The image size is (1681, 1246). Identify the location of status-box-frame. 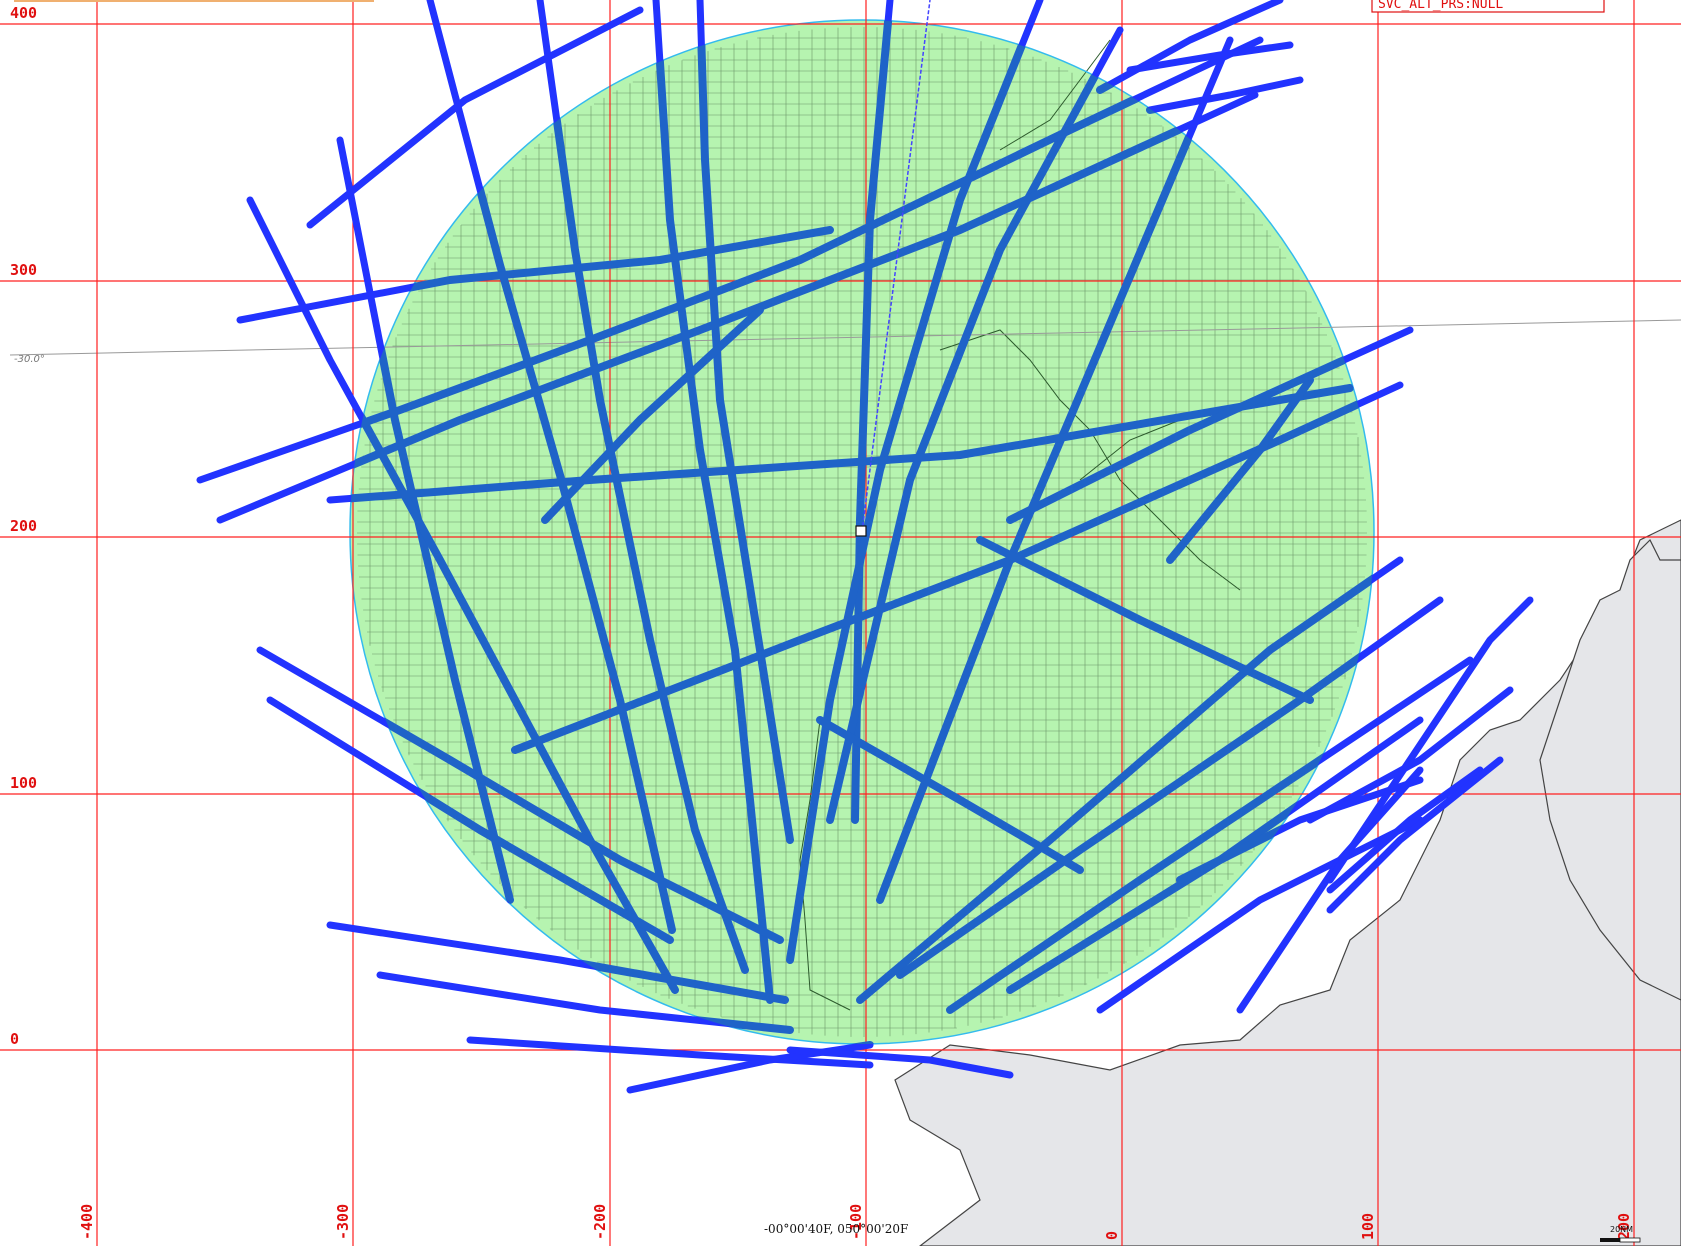
(1488, 6).